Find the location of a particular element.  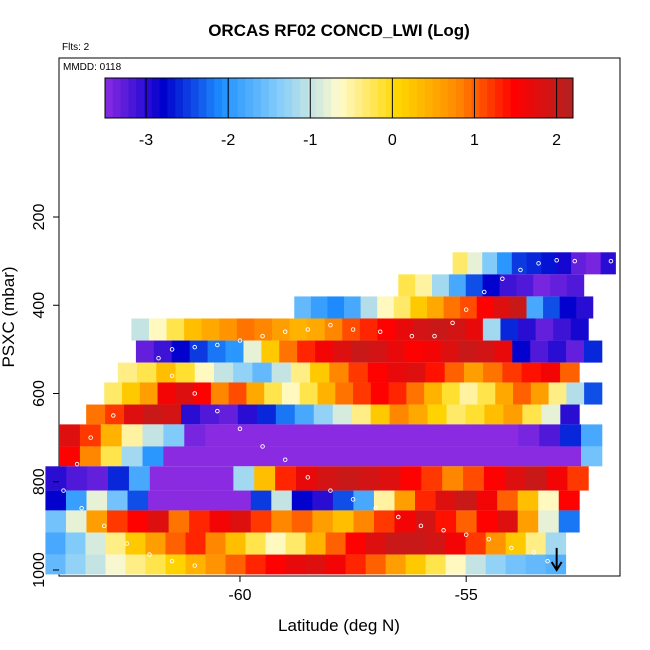

y-tick-label: 1000 is located at coordinates (39, 570).